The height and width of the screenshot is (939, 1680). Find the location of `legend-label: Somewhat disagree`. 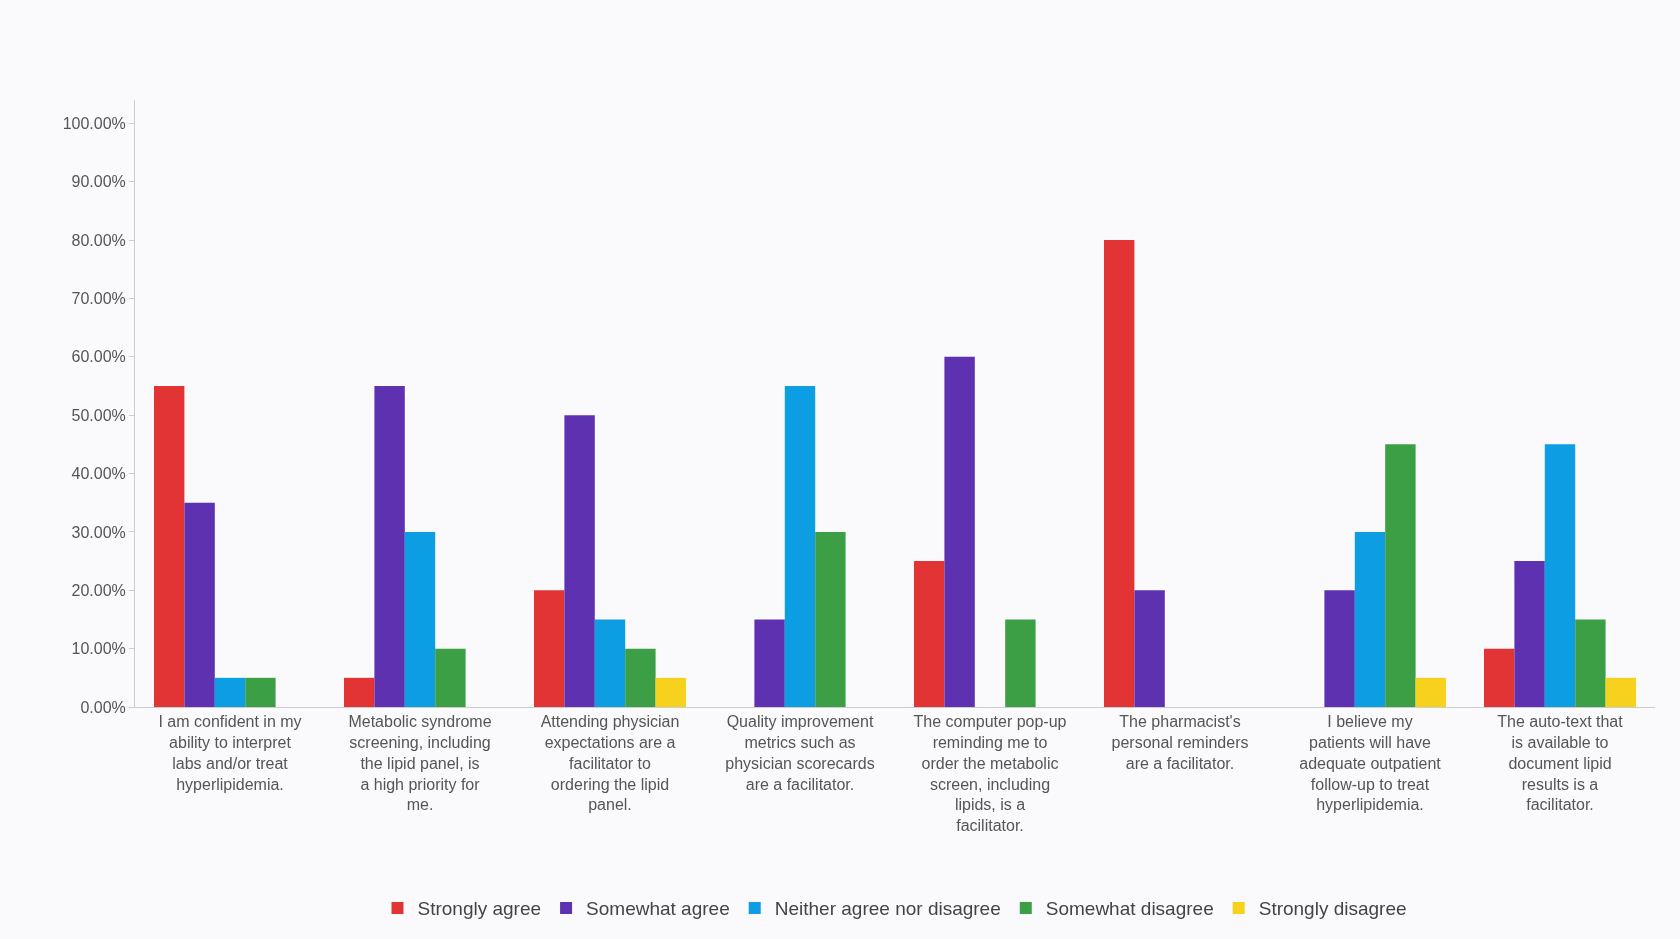

legend-label: Somewhat disagree is located at coordinates (1129, 909).